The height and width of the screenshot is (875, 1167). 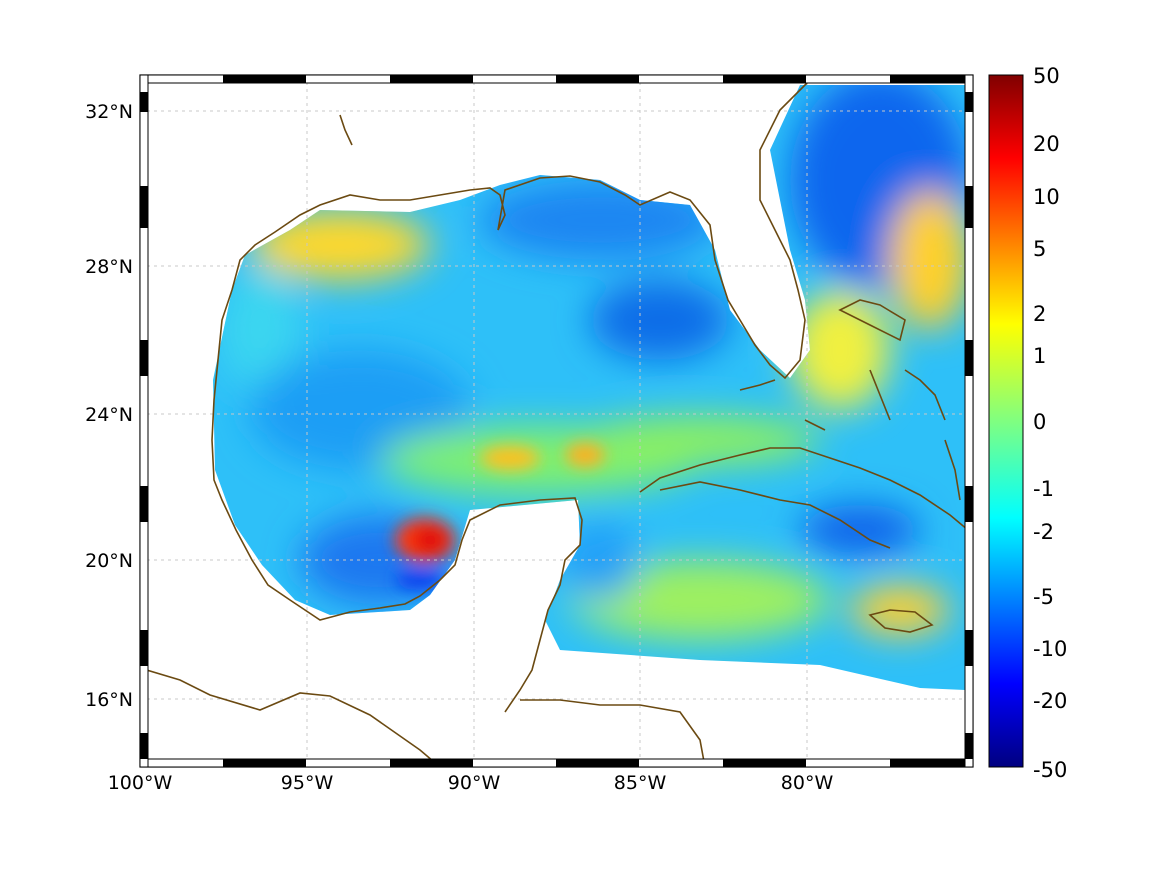 I want to click on y-tick-label: 16°N, so click(x=109, y=700).